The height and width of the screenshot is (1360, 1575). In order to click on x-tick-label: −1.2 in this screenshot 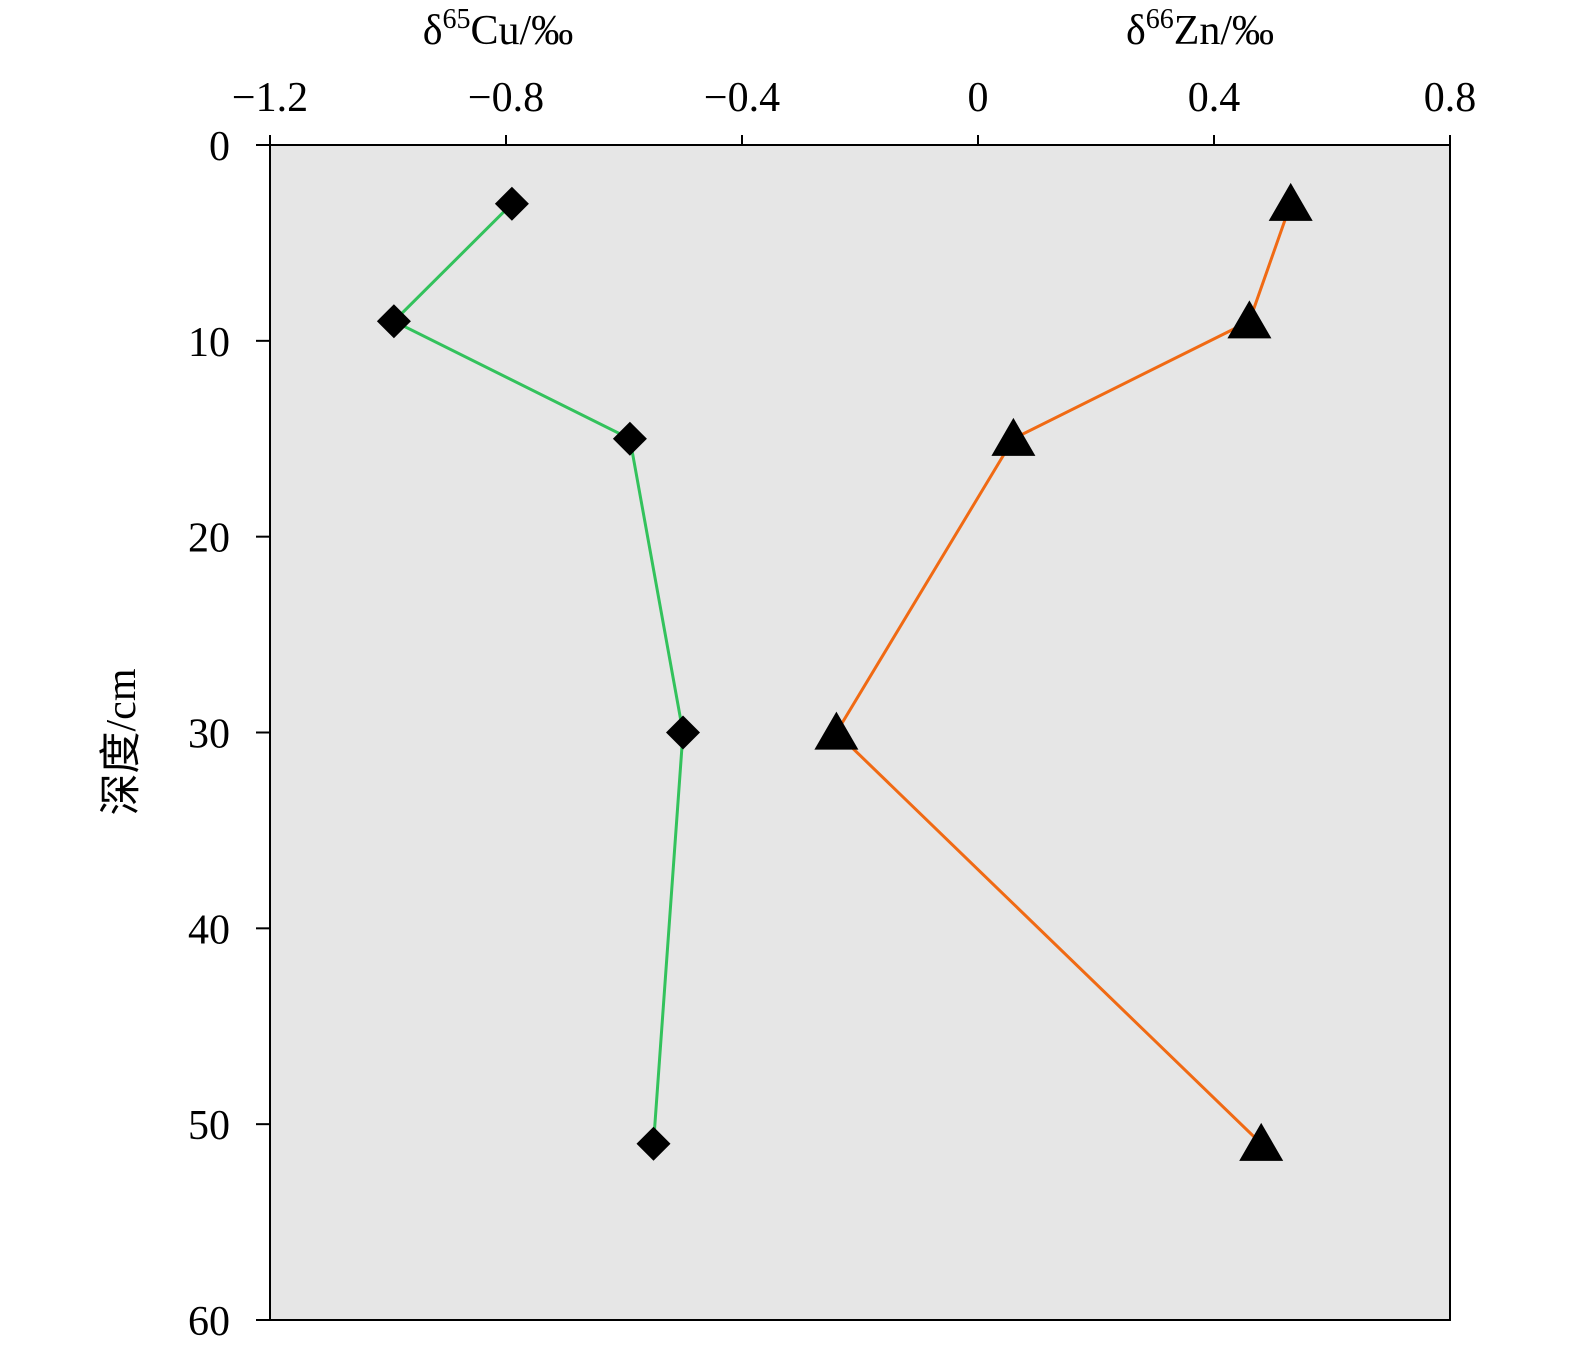, I will do `click(270, 98)`.